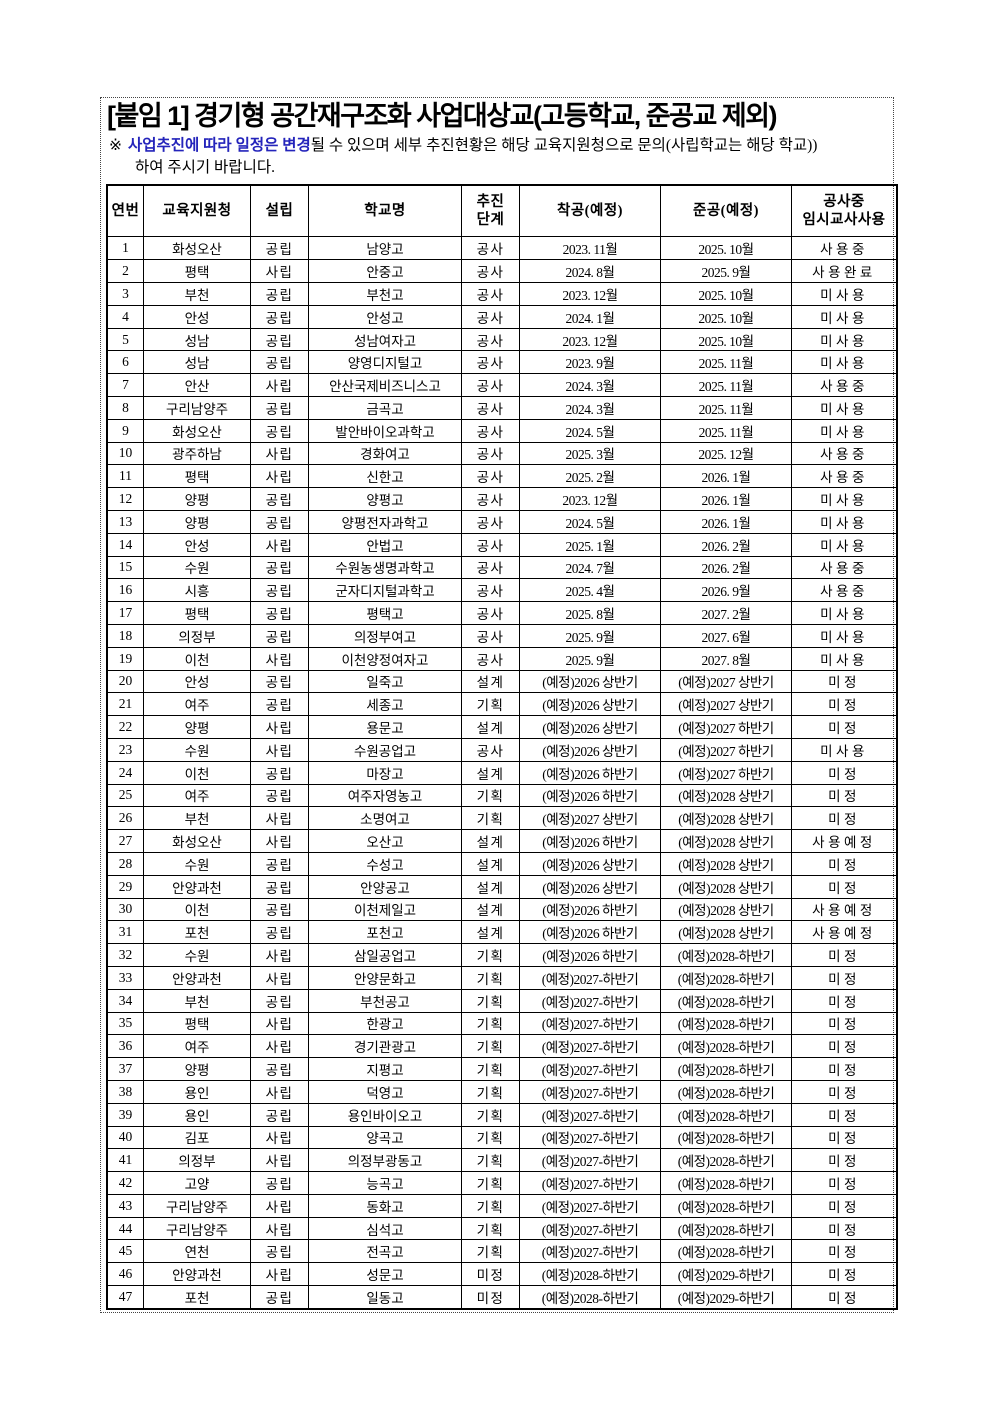 The width and height of the screenshot is (992, 1403). What do you see at coordinates (590, 613) in the screenshot?
I see `cell-construction-start: 2025. 8월` at bounding box center [590, 613].